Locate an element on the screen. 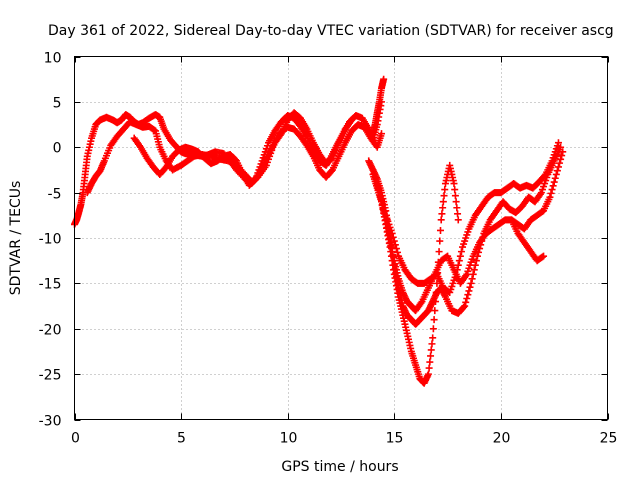 The width and height of the screenshot is (640, 485). y-tick-label: -15 is located at coordinates (50, 285).